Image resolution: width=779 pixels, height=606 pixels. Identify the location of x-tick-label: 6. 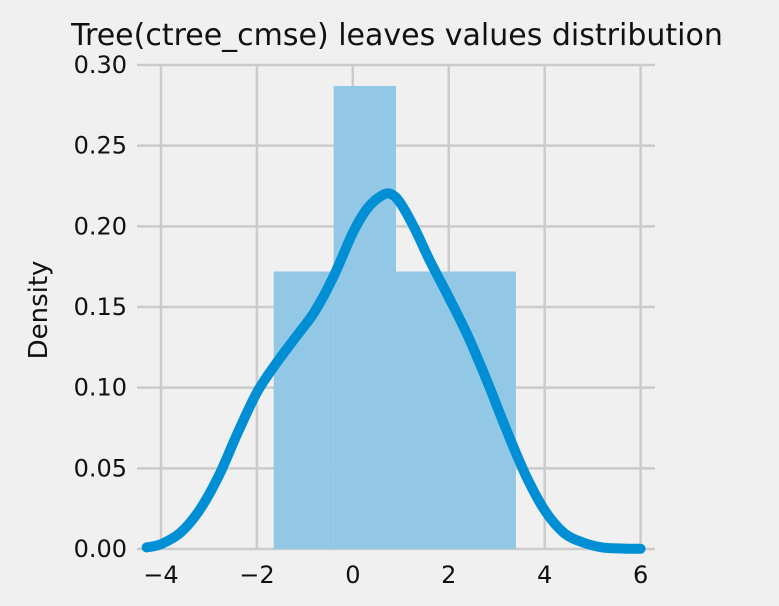
(640, 575).